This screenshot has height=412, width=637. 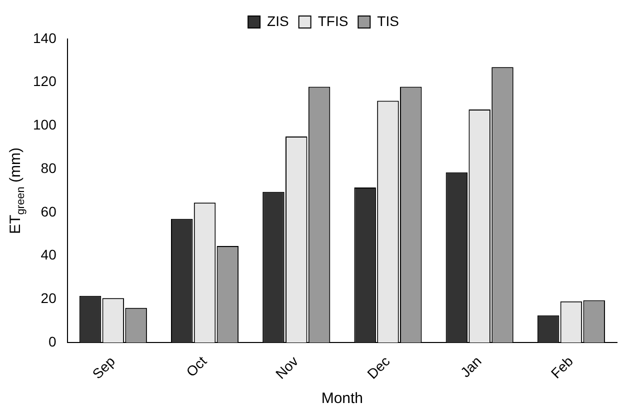 What do you see at coordinates (52, 341) in the screenshot?
I see `y-tick-label: 0` at bounding box center [52, 341].